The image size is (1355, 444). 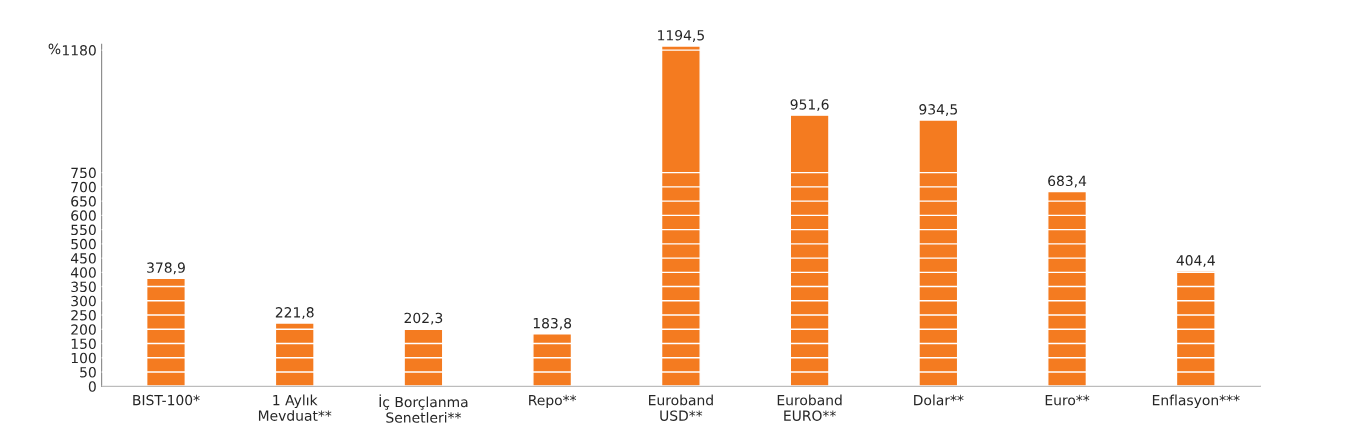 What do you see at coordinates (83, 215) in the screenshot?
I see `y-tick-label: 600` at bounding box center [83, 215].